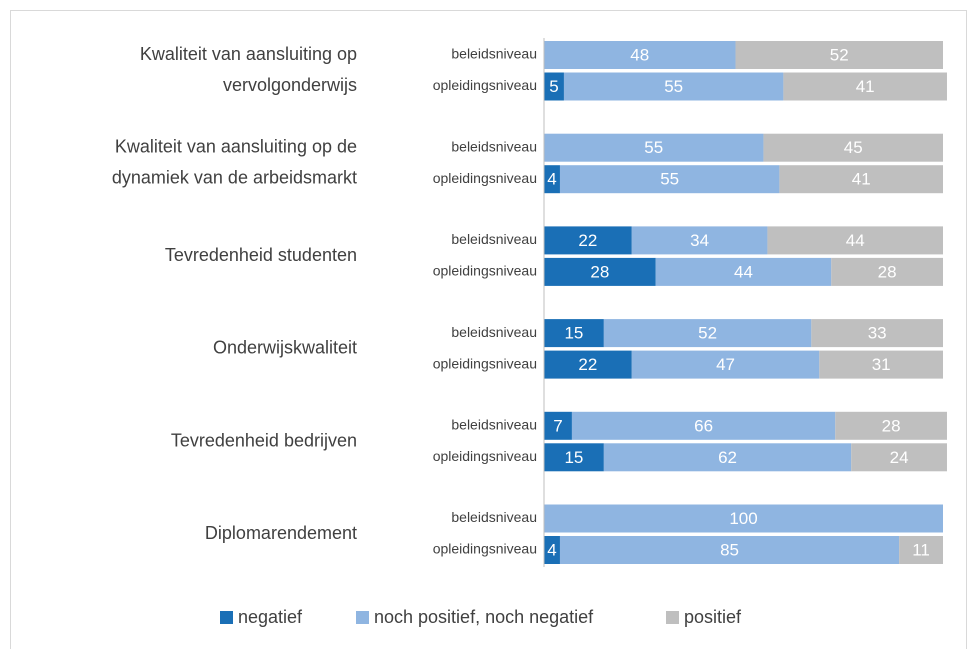 The image size is (968, 649). Describe the element at coordinates (234, 178) in the screenshot. I see `group-label: dynamiek van de arbeidsmarkt` at that location.